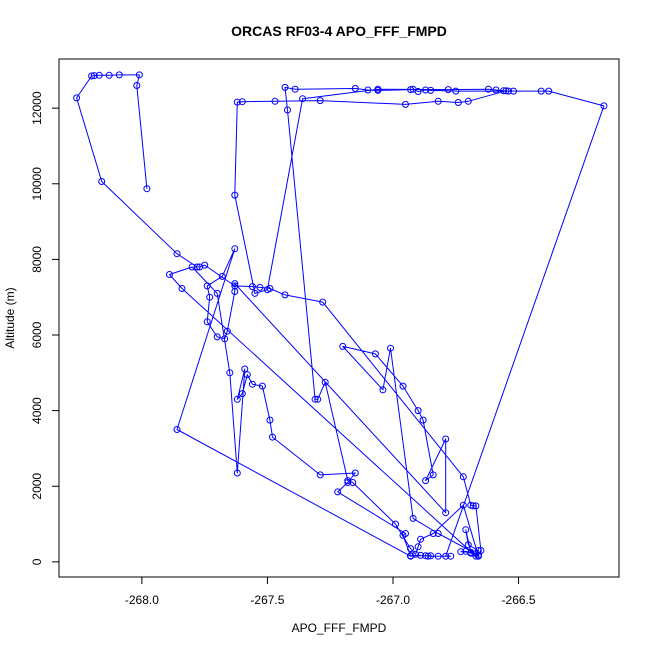 The image size is (650, 650). What do you see at coordinates (393, 600) in the screenshot?
I see `x-tick-label: -267.0` at bounding box center [393, 600].